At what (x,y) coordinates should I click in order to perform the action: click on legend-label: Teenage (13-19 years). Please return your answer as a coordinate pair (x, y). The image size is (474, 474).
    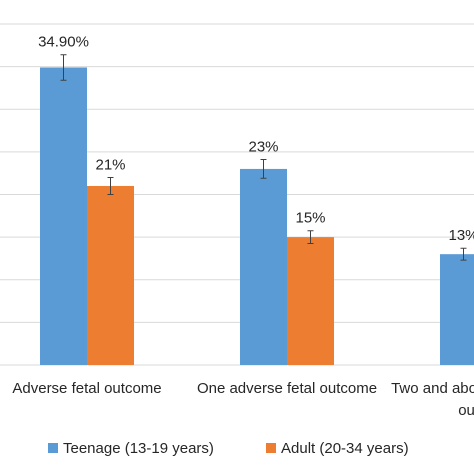
    Looking at the image, I should click on (138, 448).